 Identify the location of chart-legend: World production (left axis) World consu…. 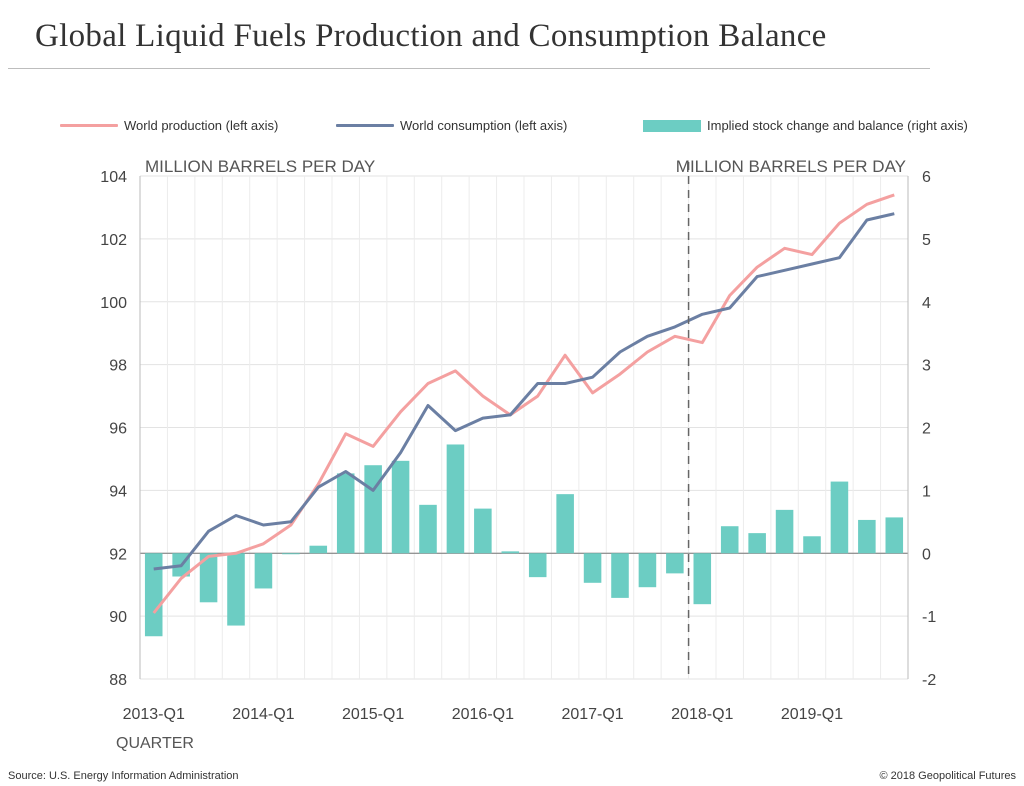
(512, 128).